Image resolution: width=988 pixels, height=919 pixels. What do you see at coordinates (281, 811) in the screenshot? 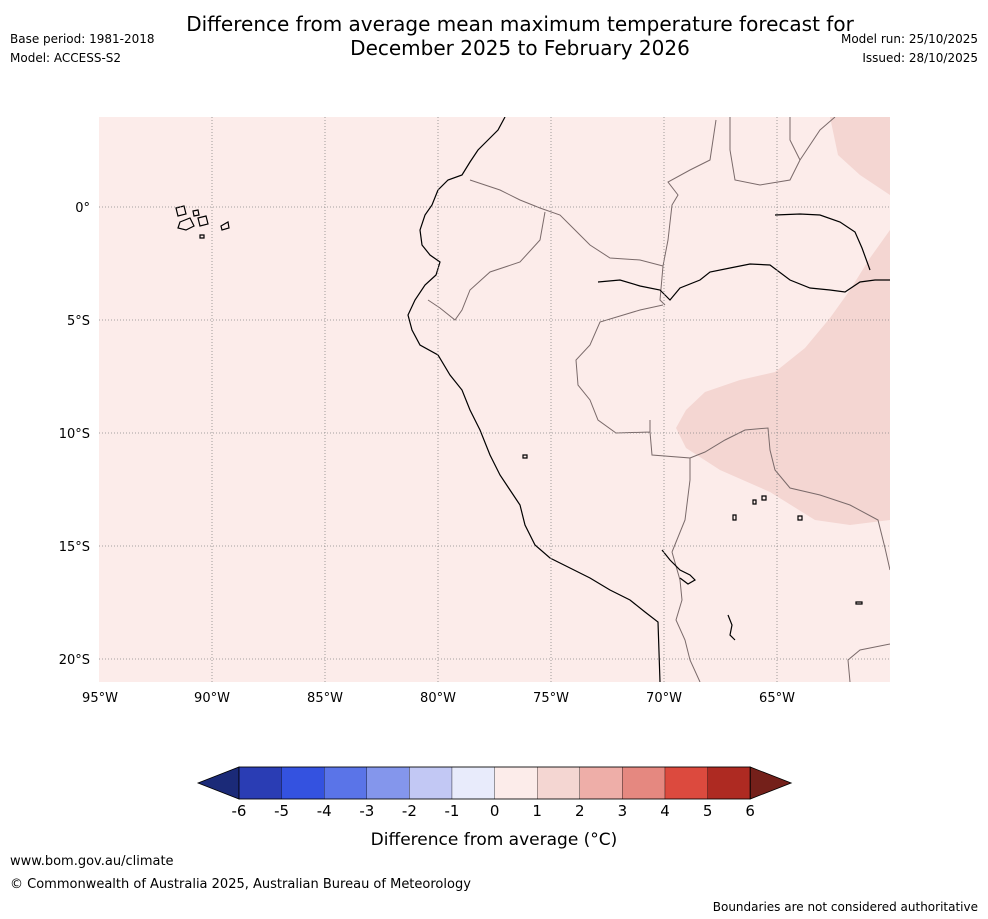
I see `colorbar-tick-label: -5` at bounding box center [281, 811].